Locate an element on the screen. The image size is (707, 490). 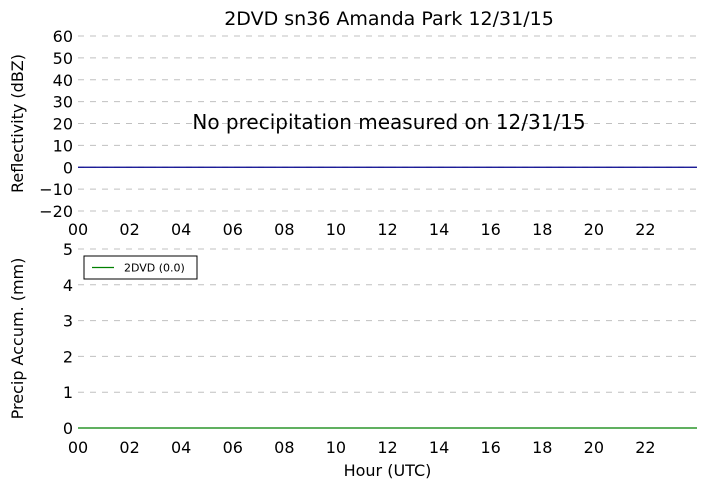
y-tick-label: 50 is located at coordinates (63, 58).